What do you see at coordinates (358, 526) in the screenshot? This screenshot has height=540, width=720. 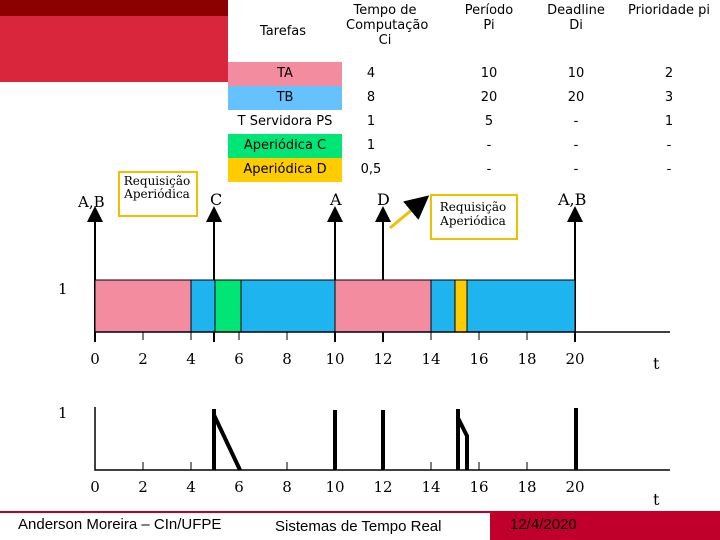 I see `footer-course: Sistemas de Tempo Real` at bounding box center [358, 526].